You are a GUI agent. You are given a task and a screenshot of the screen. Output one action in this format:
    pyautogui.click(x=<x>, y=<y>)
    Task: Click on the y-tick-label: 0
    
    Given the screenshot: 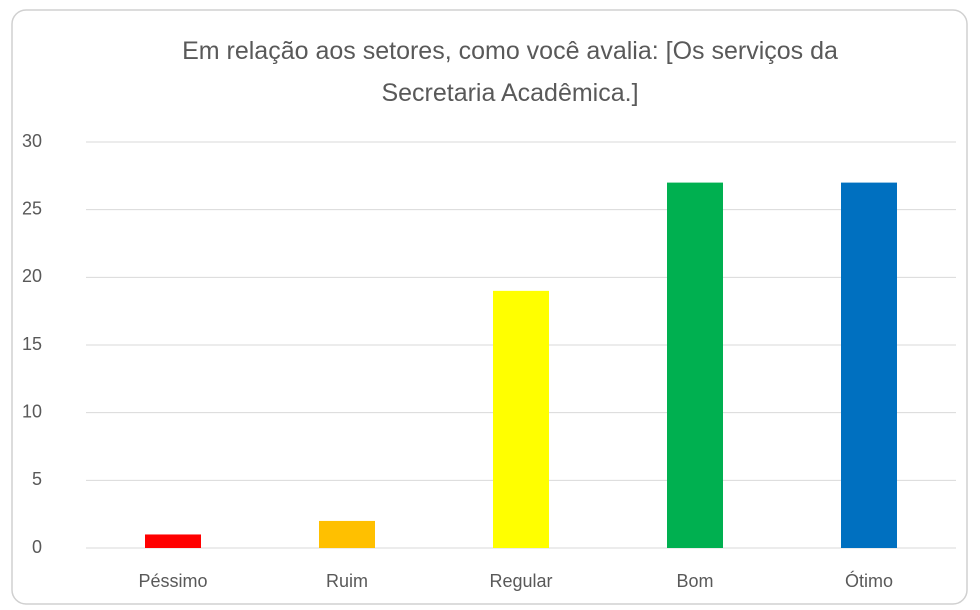 What is the action you would take?
    pyautogui.click(x=37, y=547)
    